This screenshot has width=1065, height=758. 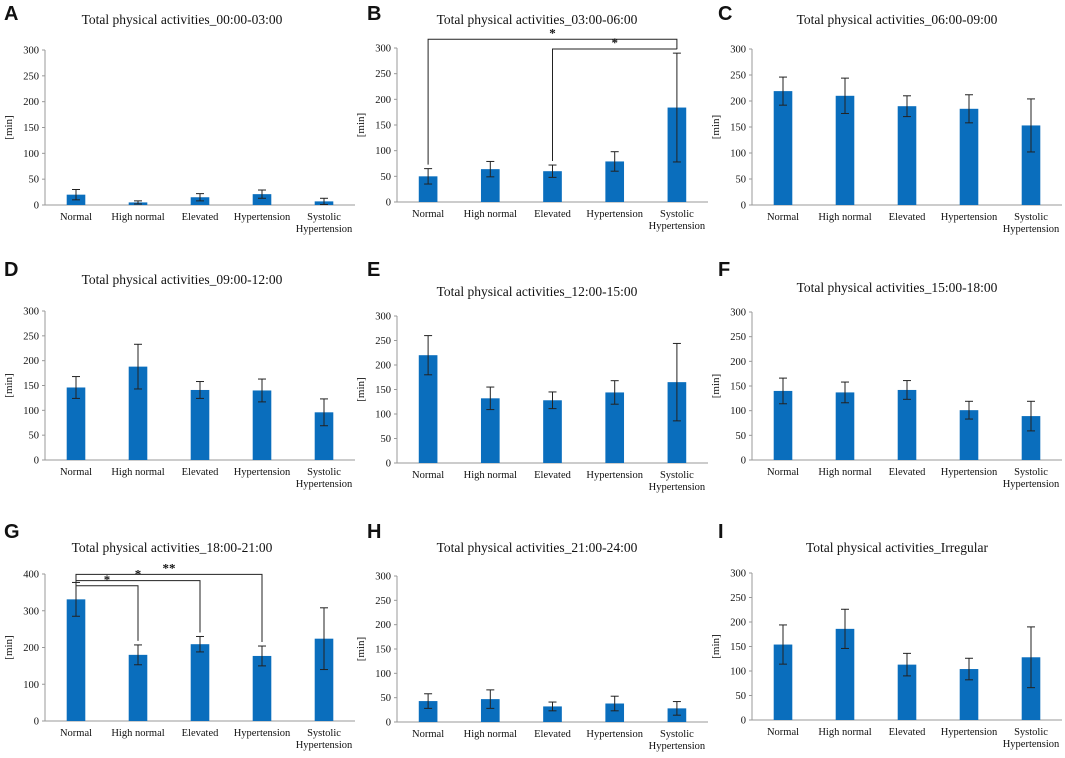 I want to click on chart-title: Total physical activities_15:00-18:00, so click(x=897, y=287).